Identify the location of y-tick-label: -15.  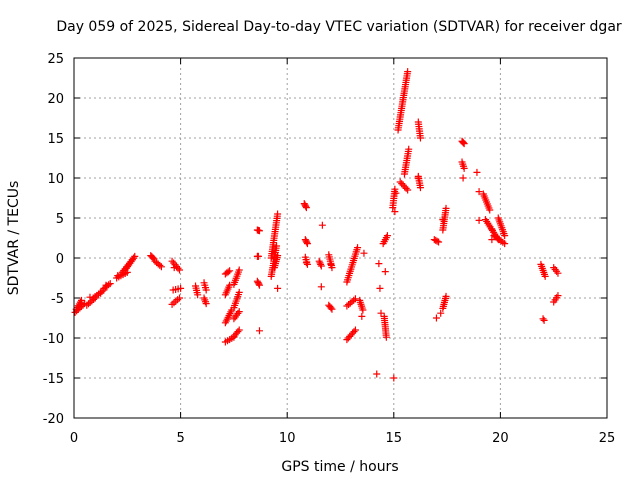
(53, 379).